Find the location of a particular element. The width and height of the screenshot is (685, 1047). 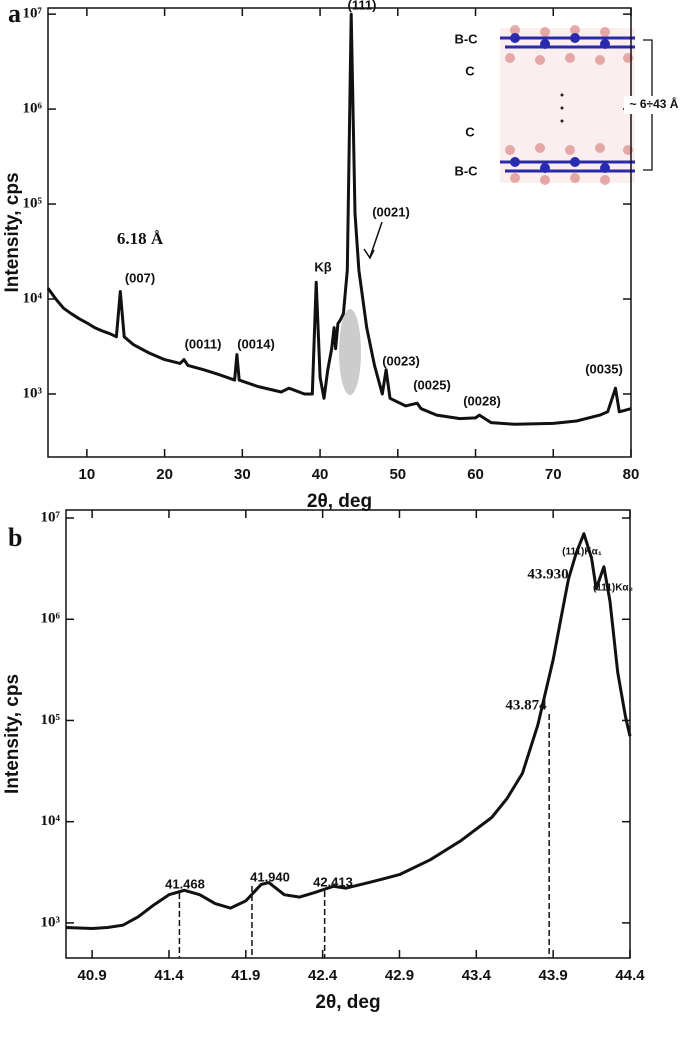

annotation: (0023) is located at coordinates (401, 360).